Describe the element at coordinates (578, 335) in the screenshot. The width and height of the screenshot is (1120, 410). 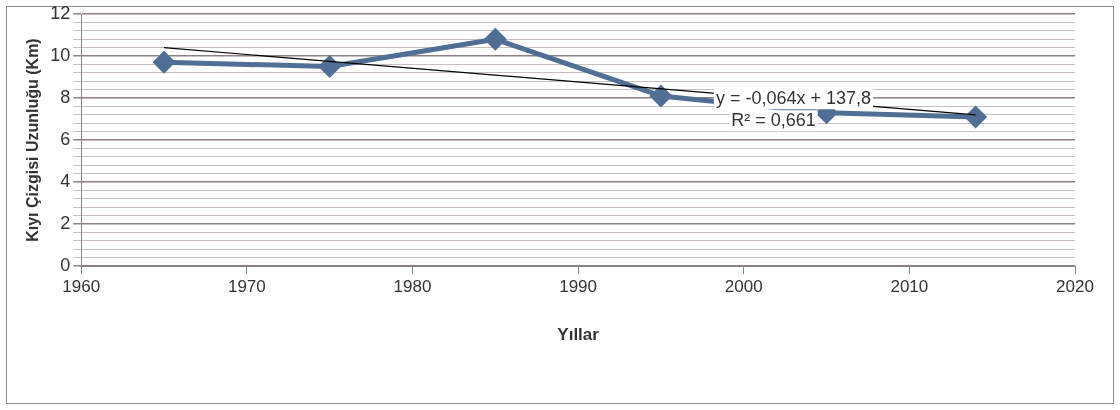
I see `x-axis-title: Yıllar` at that location.